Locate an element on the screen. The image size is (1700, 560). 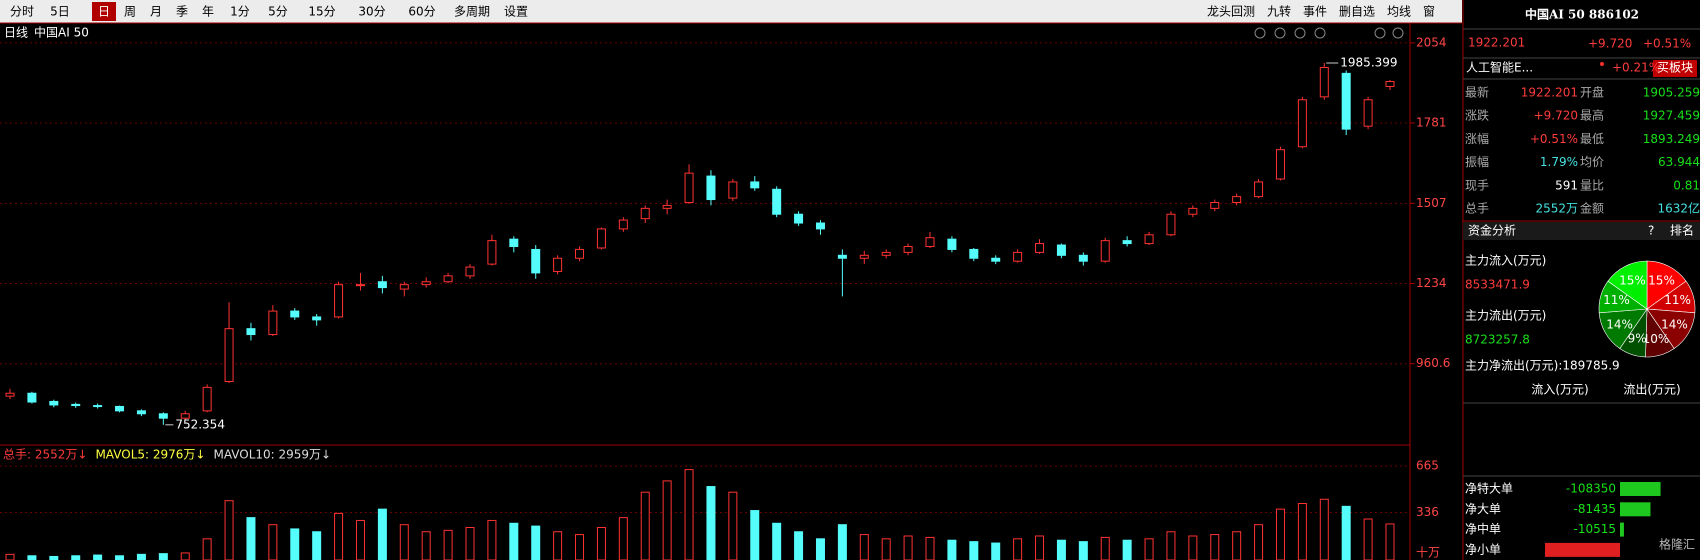
toolbar-tab: 年 is located at coordinates (208, 12).